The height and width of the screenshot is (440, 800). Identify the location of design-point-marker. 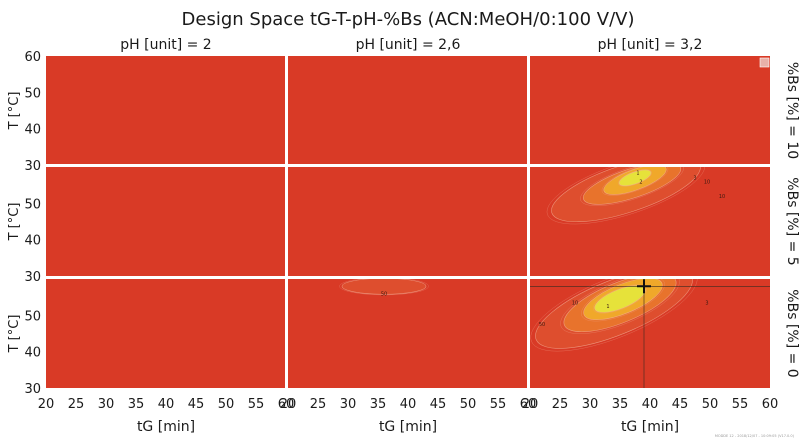
(650, 333).